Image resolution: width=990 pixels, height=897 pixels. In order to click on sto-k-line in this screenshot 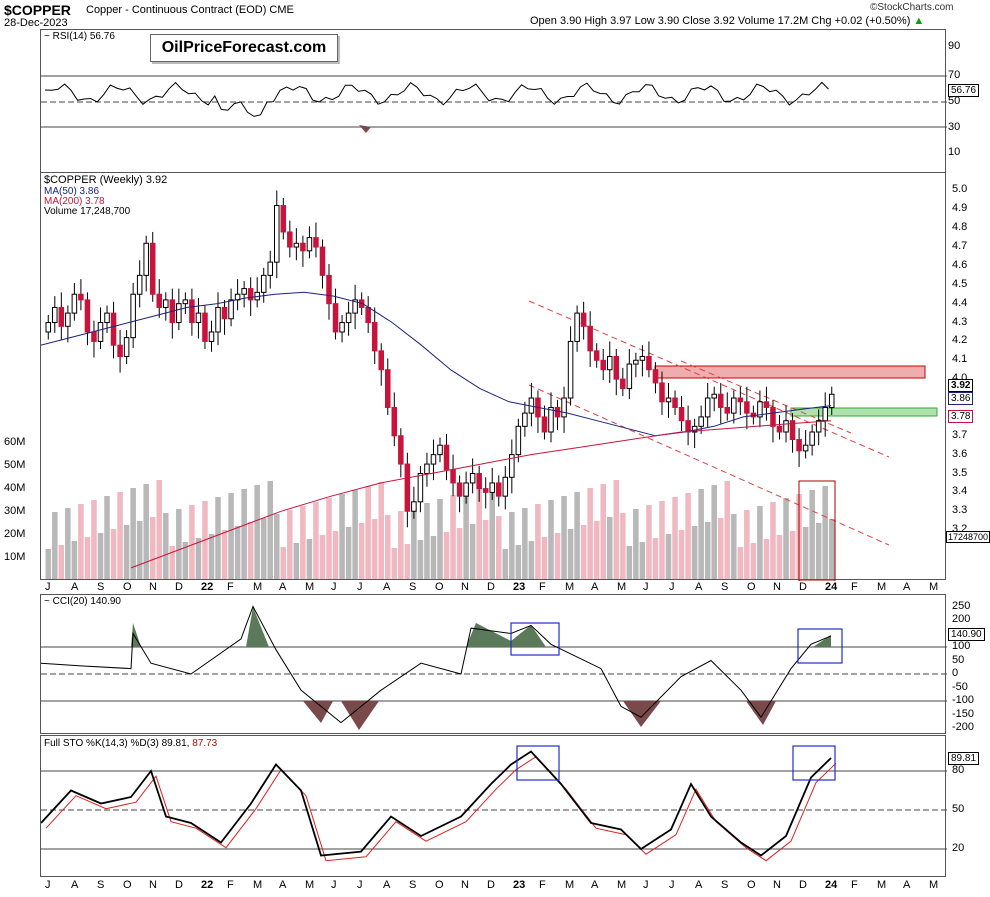, I will do `click(436, 803)`.